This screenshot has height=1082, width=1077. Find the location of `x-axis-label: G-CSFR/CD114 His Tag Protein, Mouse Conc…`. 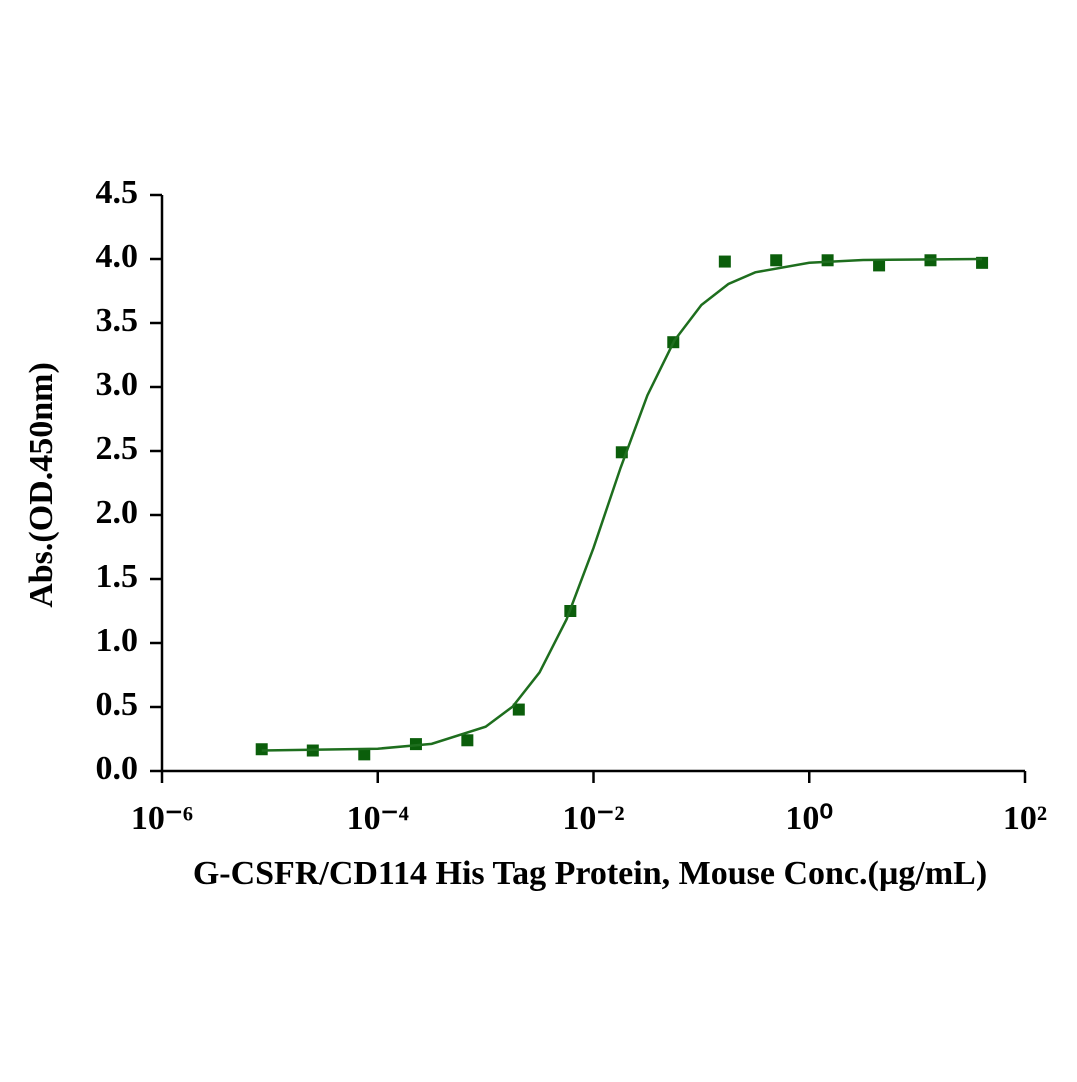

x-axis-label: G-CSFR/CD114 His Tag Protein, Mouse Conc… is located at coordinates (590, 873).